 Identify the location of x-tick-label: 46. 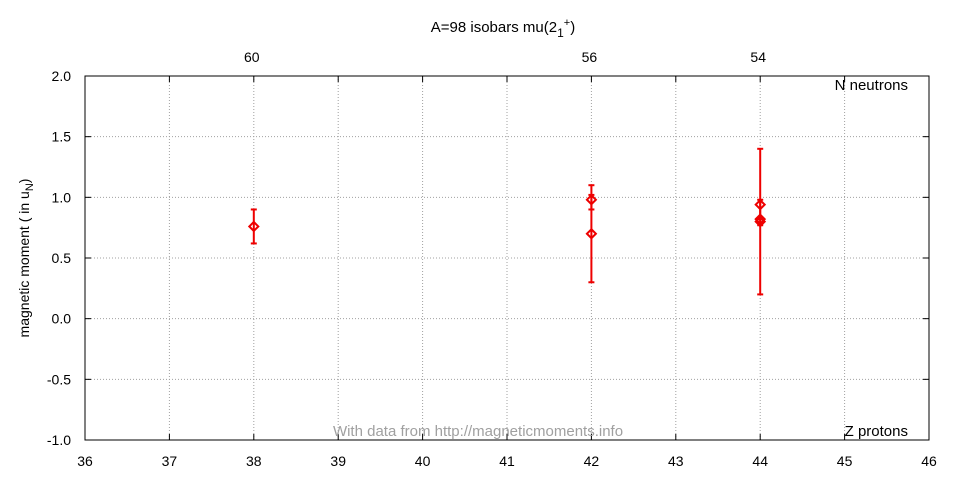
(929, 461).